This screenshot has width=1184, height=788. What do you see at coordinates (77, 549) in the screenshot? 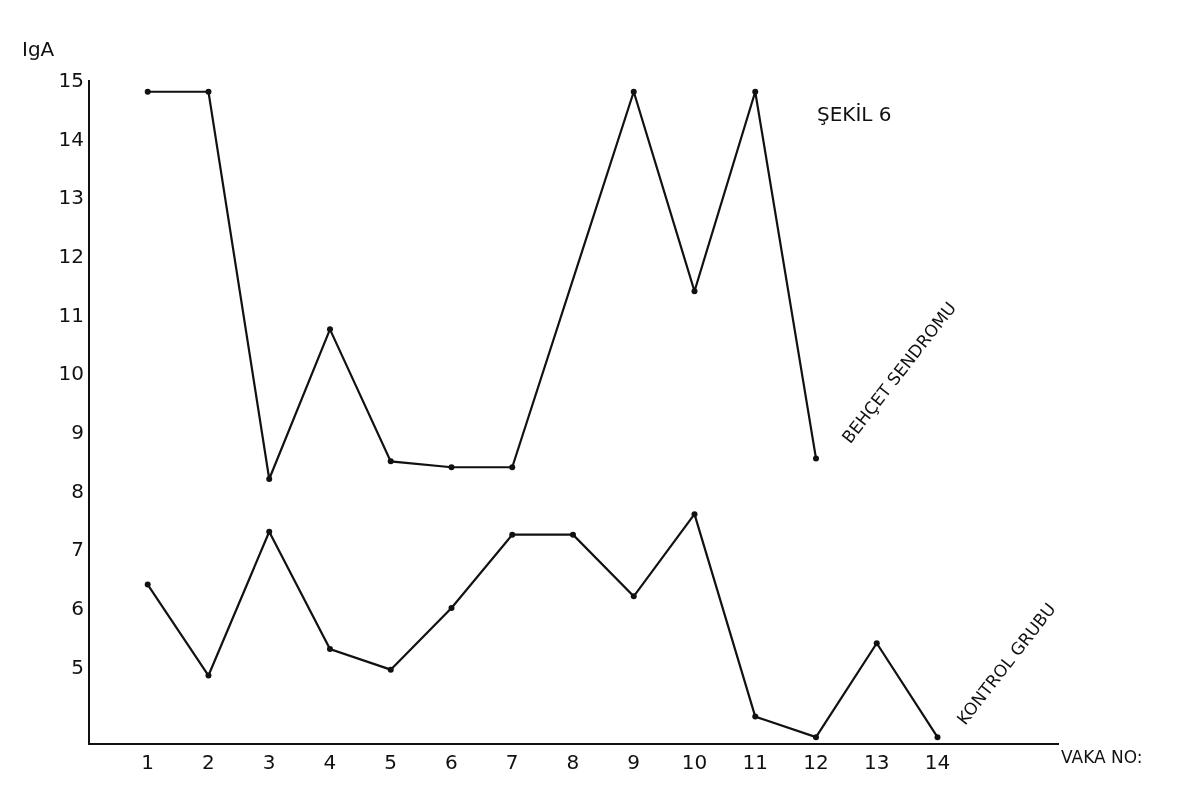
I see `y-tick-label: 7` at bounding box center [77, 549].